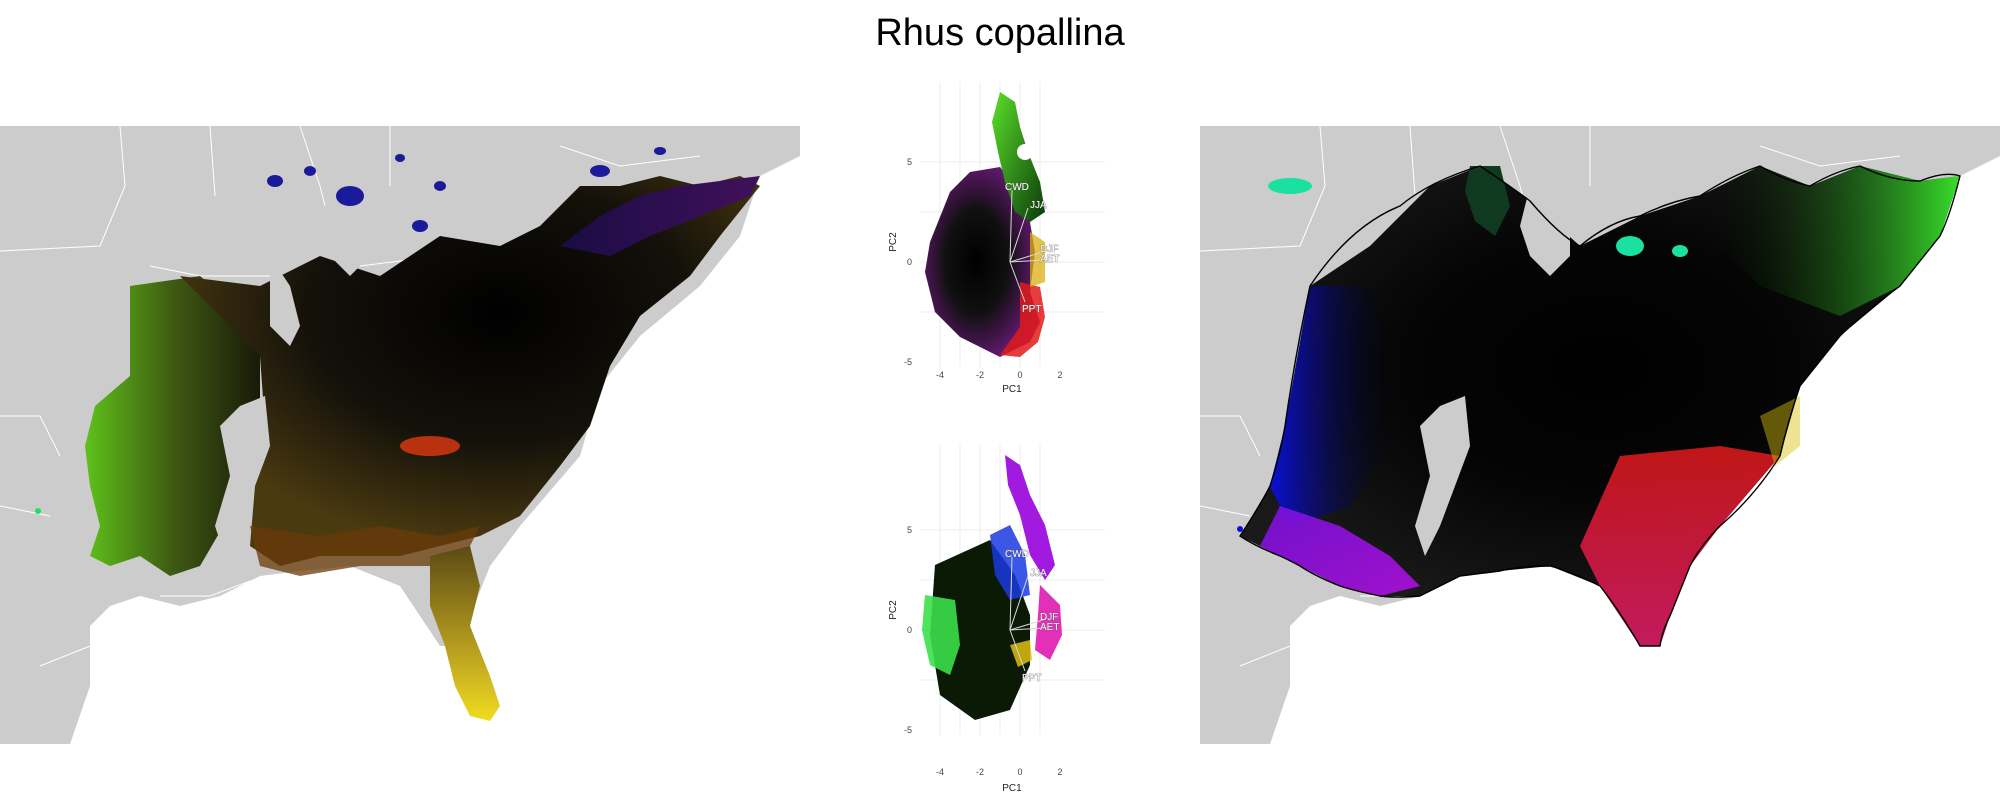 Image resolution: width=2000 pixels, height=800 pixels. What do you see at coordinates (1021, 653) in the screenshot?
I see `pca-bottom-yellow-lobe` at bounding box center [1021, 653].